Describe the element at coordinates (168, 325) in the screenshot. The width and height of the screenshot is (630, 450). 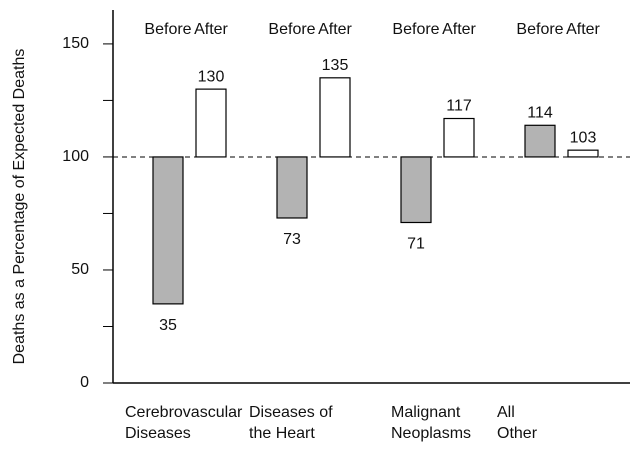
I see `value-label: 35` at that location.